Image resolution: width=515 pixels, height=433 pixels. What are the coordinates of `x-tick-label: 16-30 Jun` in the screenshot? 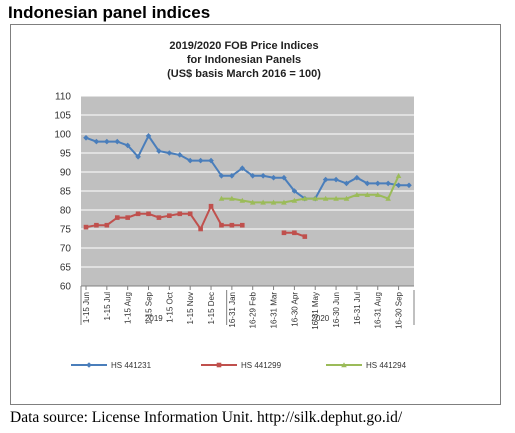 It's located at (336, 310).